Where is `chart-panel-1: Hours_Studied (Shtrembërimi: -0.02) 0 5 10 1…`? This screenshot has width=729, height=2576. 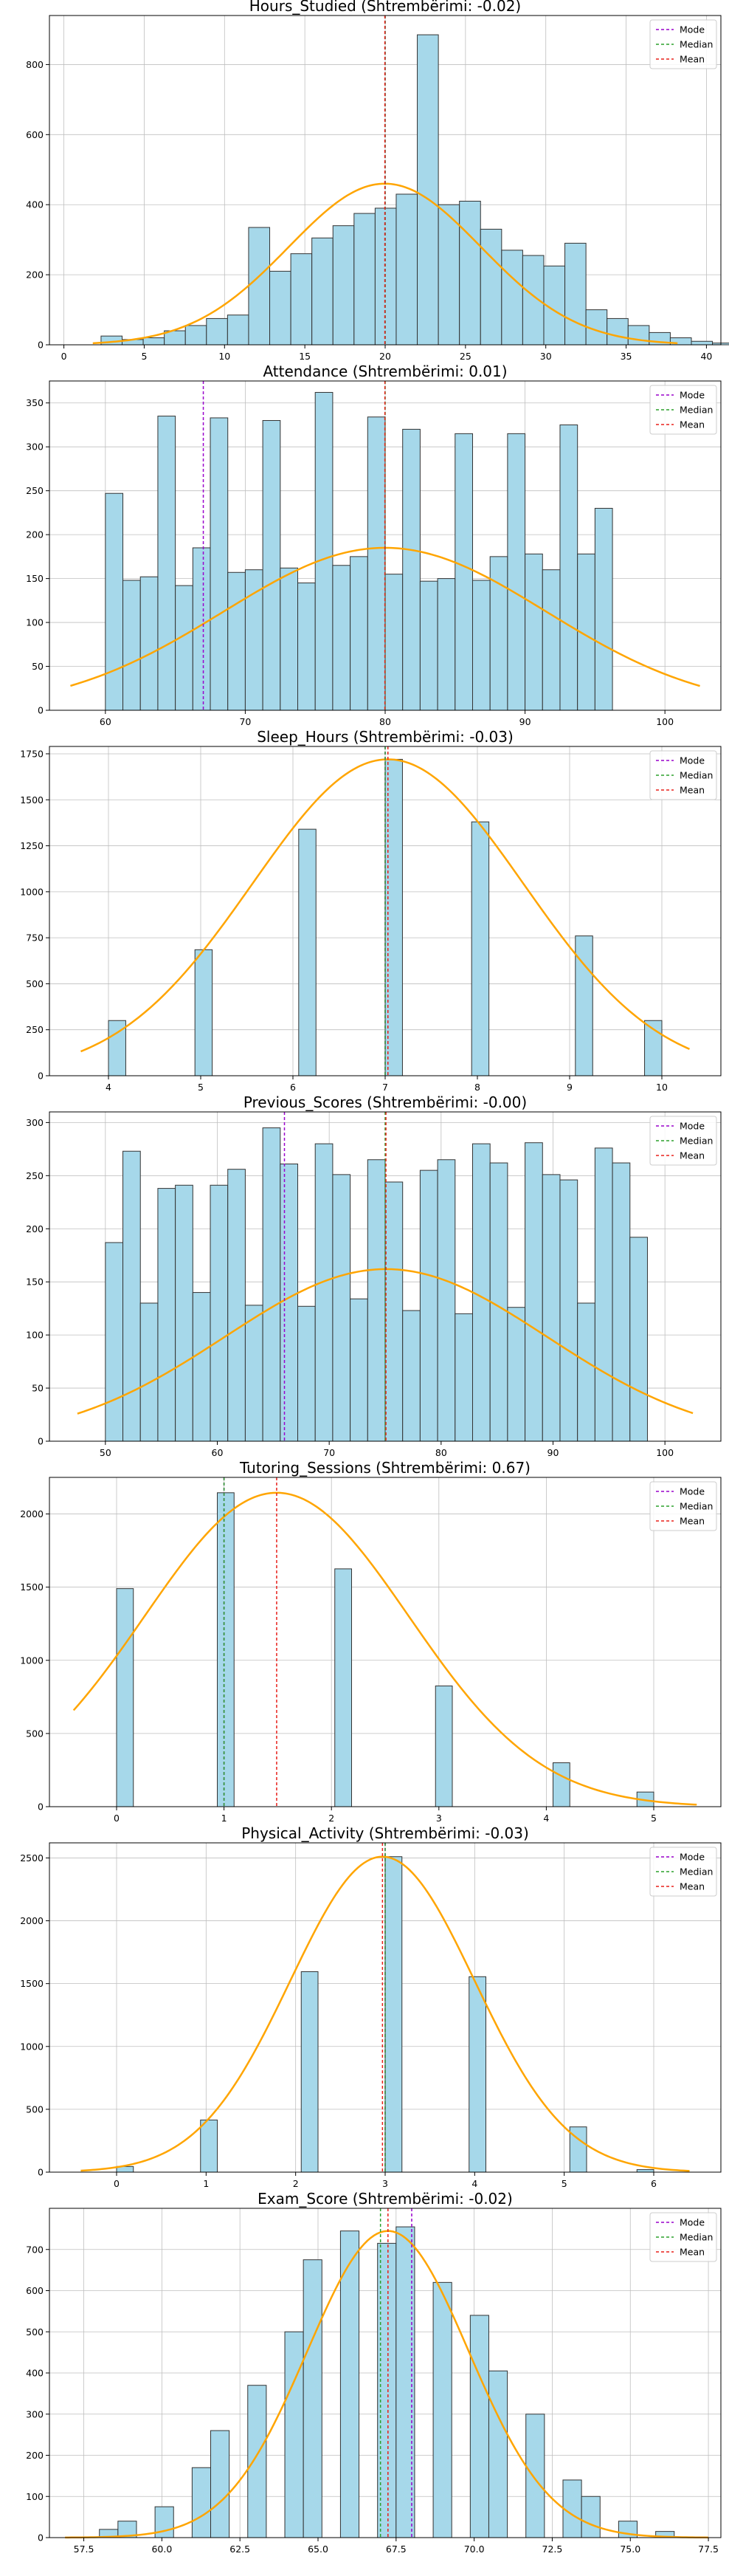 chart-panel-1: Hours_Studied (Shtrembërimi: -0.02) 0 5 10 1… is located at coordinates (377, 181).